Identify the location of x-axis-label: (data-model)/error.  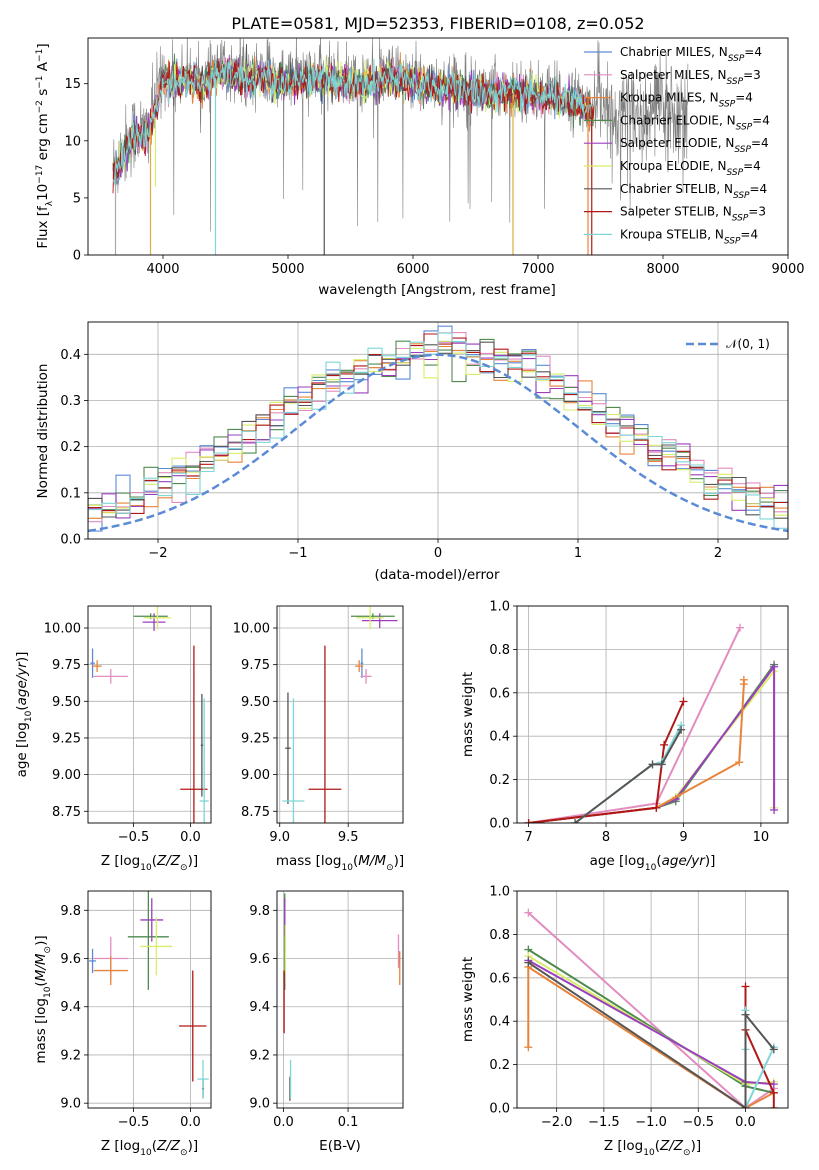
(437, 575).